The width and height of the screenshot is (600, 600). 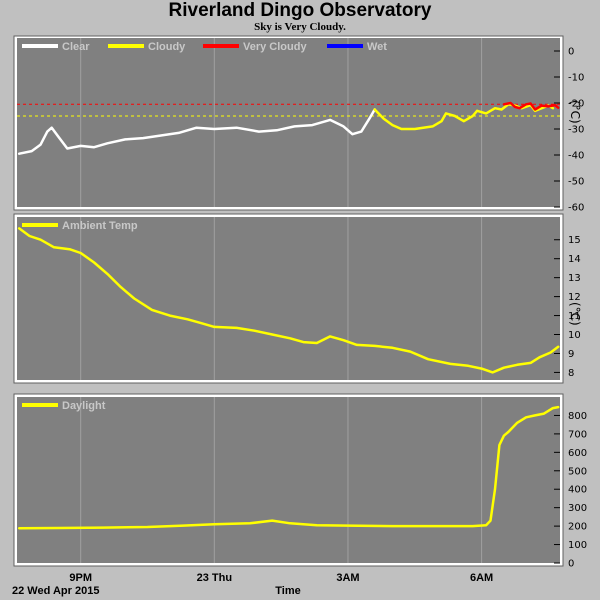 What do you see at coordinates (531, 106) in the screenshot?
I see `series-line-very-cloudy` at bounding box center [531, 106].